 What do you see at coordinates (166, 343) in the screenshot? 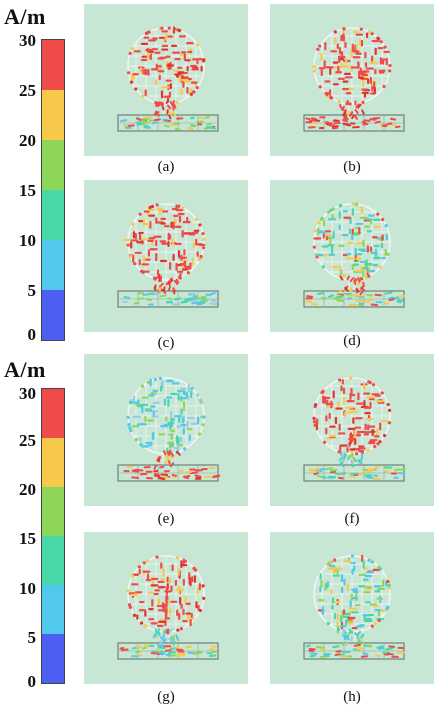
I see `panel-caption: (c)` at bounding box center [166, 343].